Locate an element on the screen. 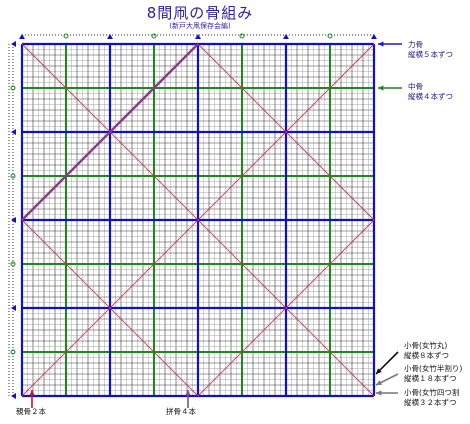 The width and height of the screenshot is (470, 424). kobone-hanwari-arrow-head is located at coordinates (379, 382).